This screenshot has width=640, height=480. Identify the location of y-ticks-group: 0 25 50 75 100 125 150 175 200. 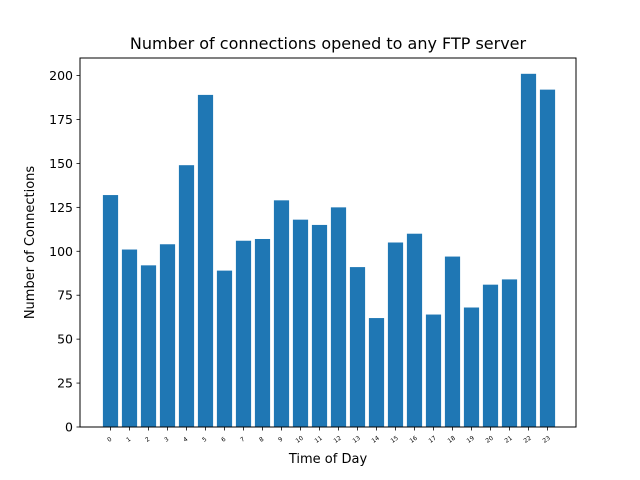
(64, 251).